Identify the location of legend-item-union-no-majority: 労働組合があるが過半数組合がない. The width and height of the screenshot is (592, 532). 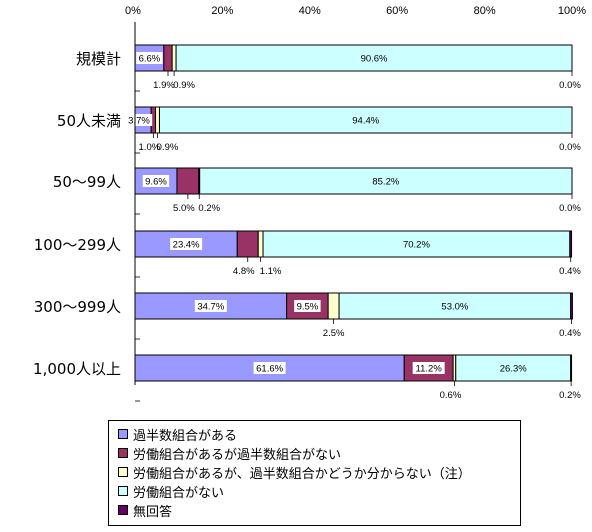
(230, 453).